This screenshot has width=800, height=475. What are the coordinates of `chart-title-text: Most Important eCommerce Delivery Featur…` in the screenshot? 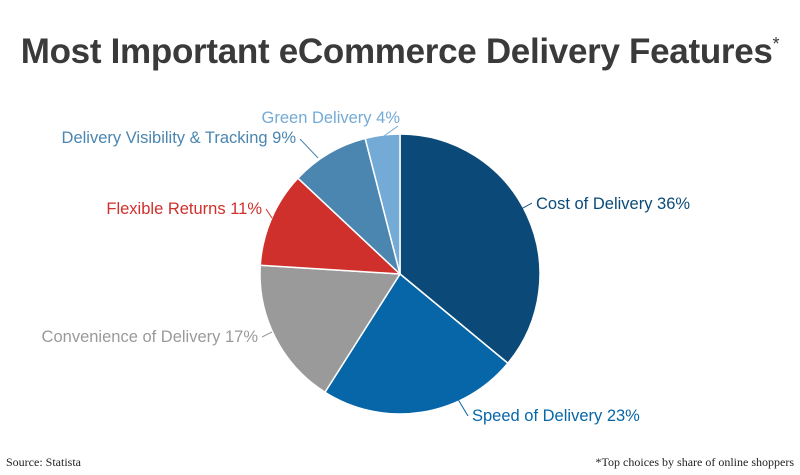 It's located at (396, 51).